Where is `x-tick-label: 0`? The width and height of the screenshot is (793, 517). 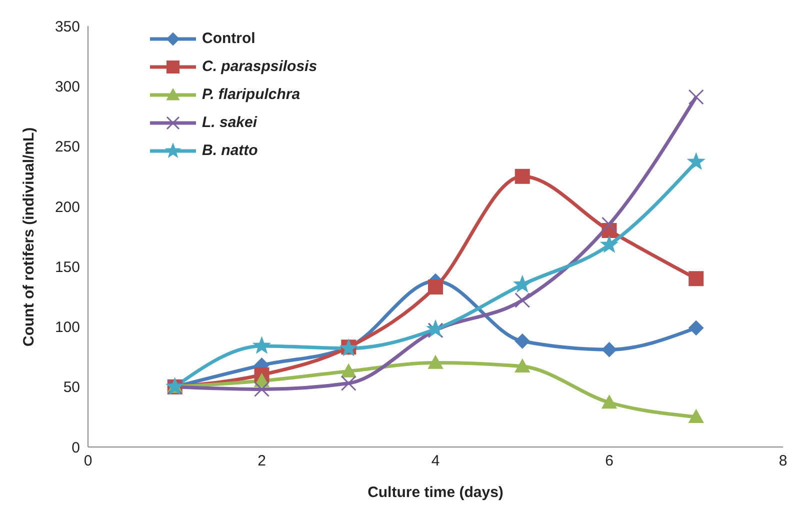 x-tick-label: 0 is located at coordinates (88, 461).